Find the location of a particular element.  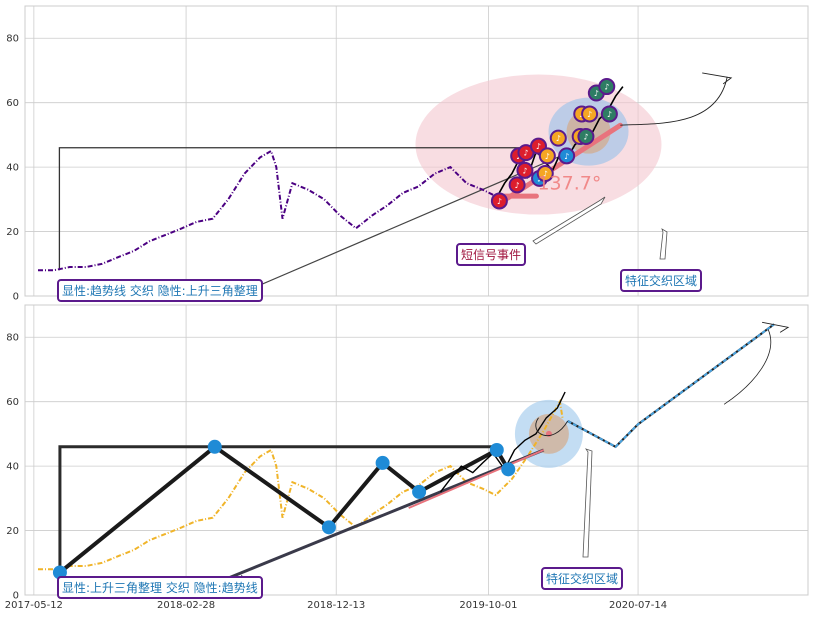

support-line is located at coordinates (476, 479).